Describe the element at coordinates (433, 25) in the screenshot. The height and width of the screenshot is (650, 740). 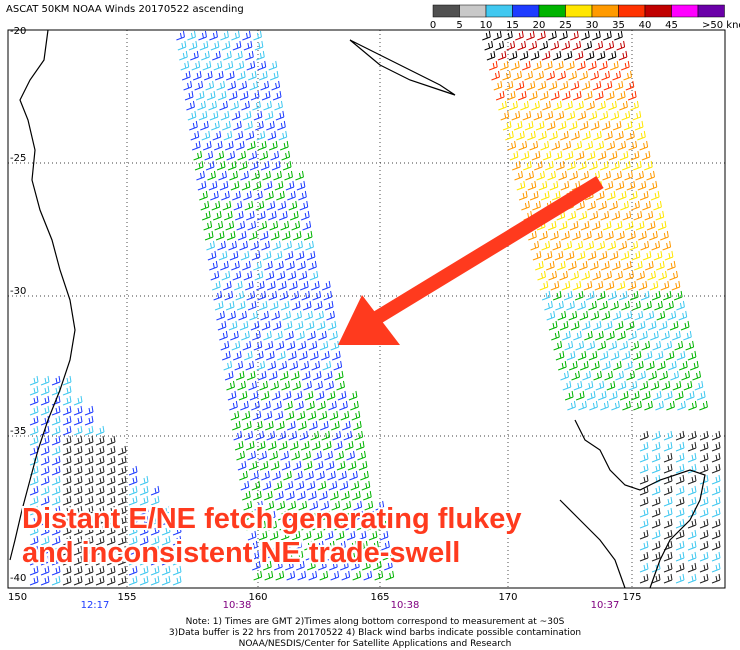
I see `colorbar-label: 0` at that location.